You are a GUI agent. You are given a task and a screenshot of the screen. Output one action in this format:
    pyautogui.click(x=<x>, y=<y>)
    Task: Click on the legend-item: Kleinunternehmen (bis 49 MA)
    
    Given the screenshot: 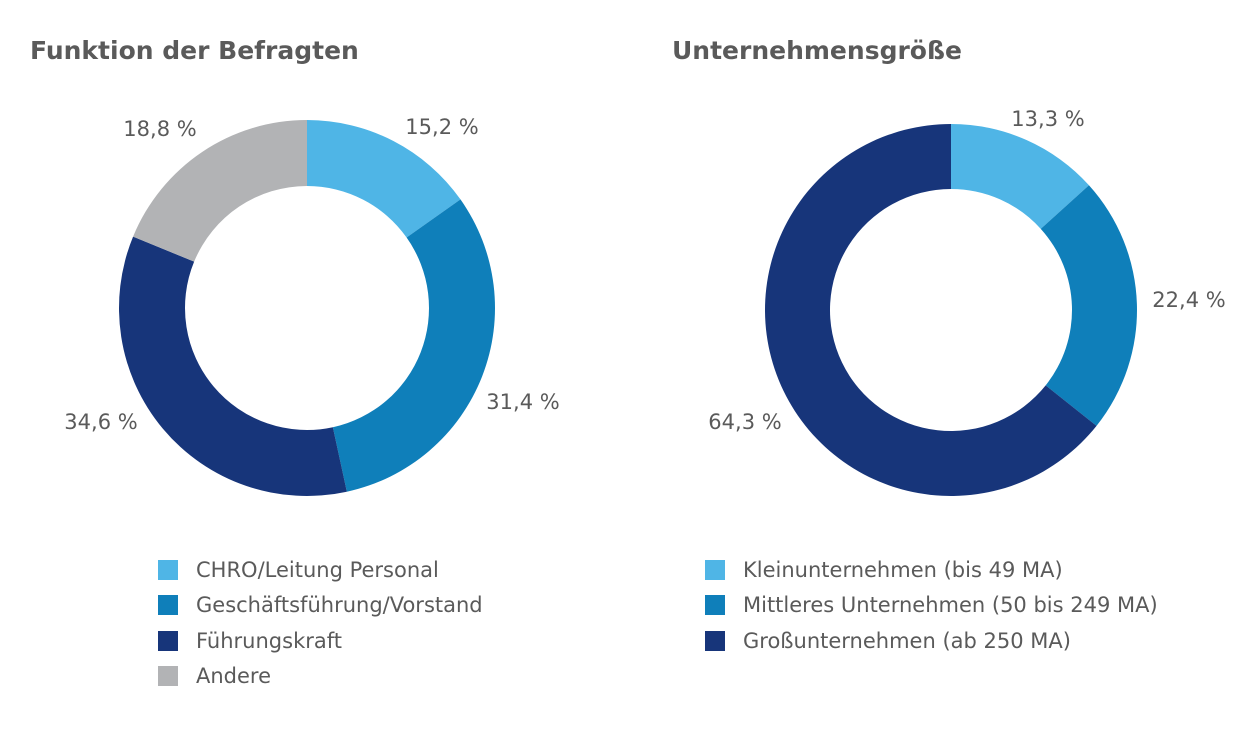 What is the action you would take?
    pyautogui.click(x=931, y=570)
    